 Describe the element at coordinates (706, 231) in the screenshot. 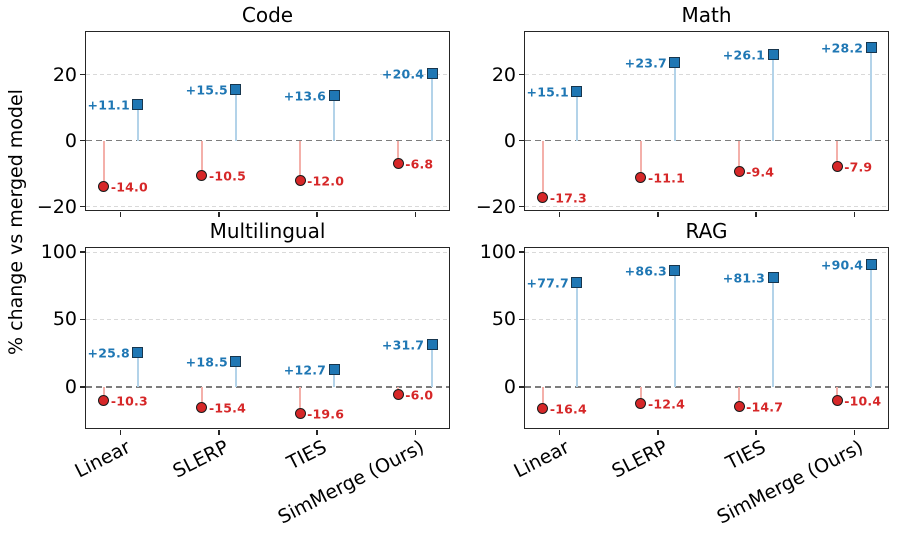

I see `subplot-title: RAG` at that location.